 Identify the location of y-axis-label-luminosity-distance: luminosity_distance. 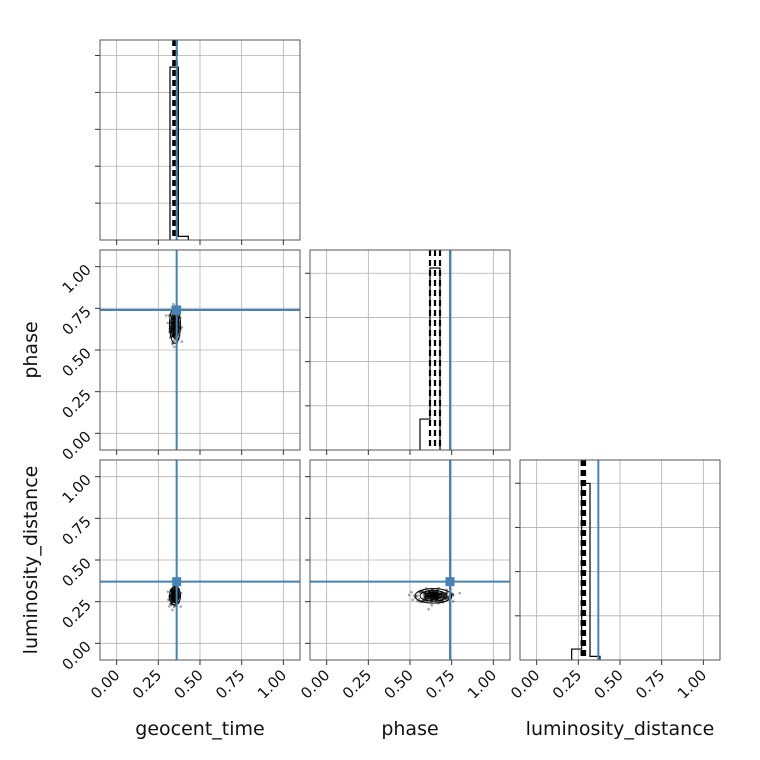
(31, 560).